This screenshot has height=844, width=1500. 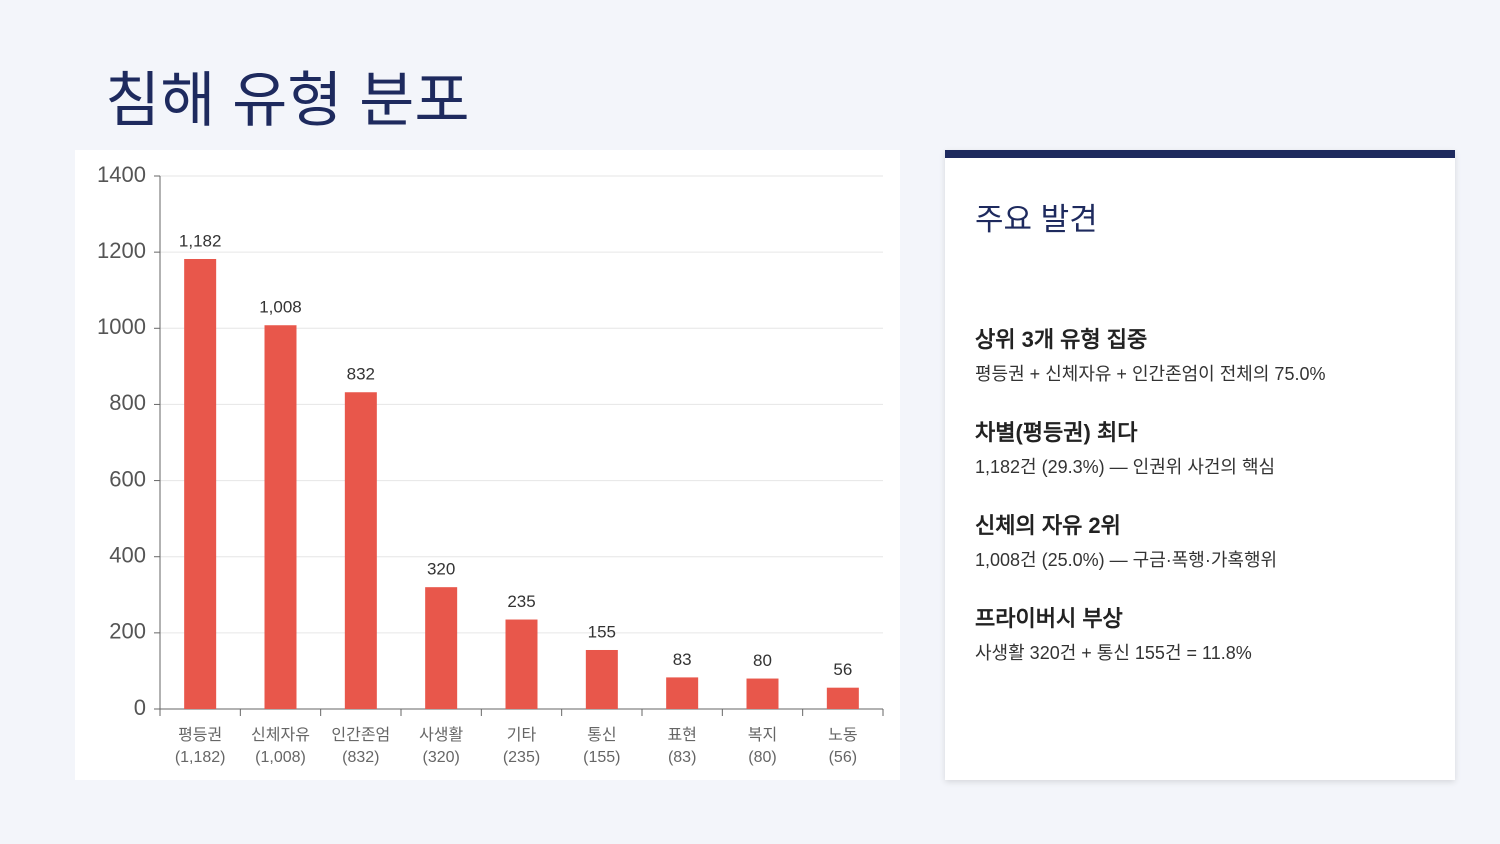 I want to click on y-tick-label: 600, so click(x=127, y=478).